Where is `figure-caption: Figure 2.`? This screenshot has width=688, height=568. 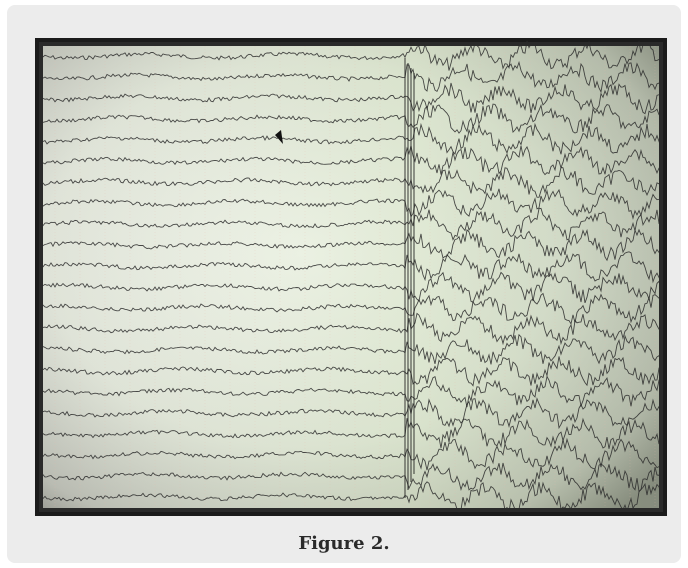
figure-caption: Figure 2. is located at coordinates (344, 543).